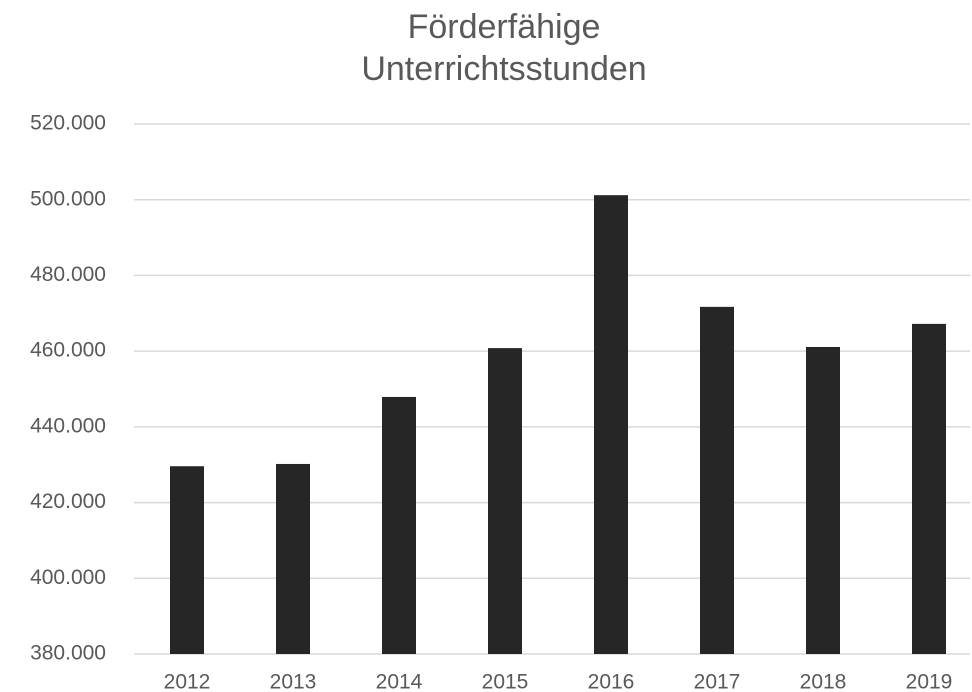 The width and height of the screenshot is (972, 692). I want to click on x-tick-label: 2015, so click(505, 681).